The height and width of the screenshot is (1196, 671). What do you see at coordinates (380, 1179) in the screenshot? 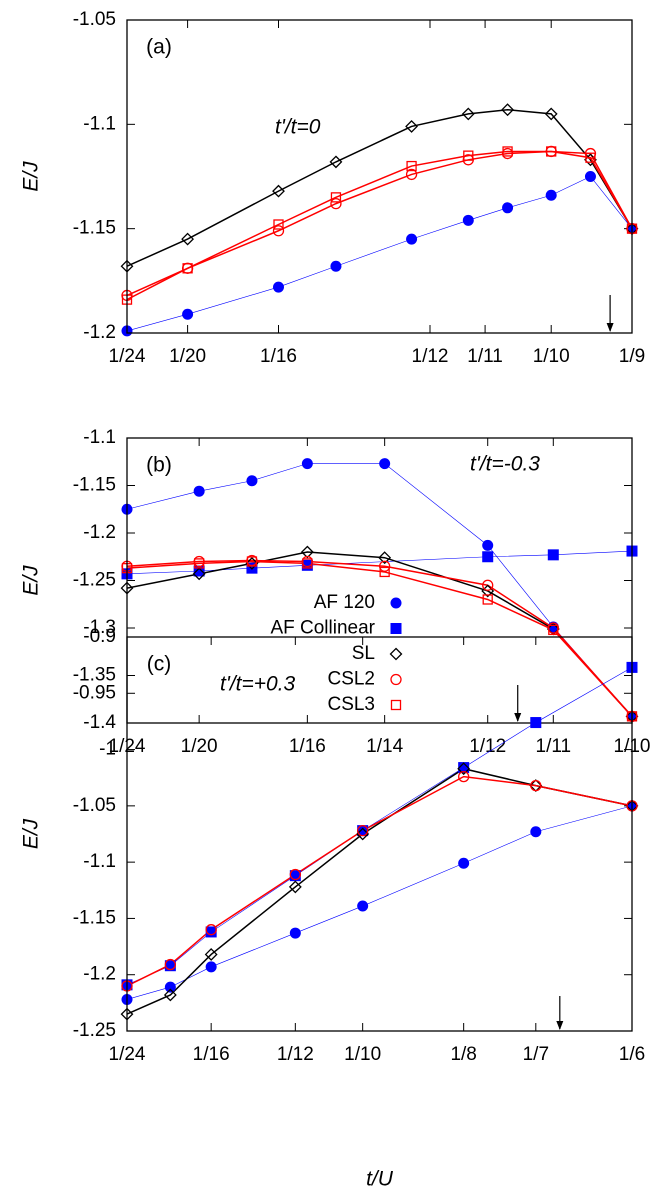
I see `x-axis-label: t/U` at bounding box center [380, 1179].